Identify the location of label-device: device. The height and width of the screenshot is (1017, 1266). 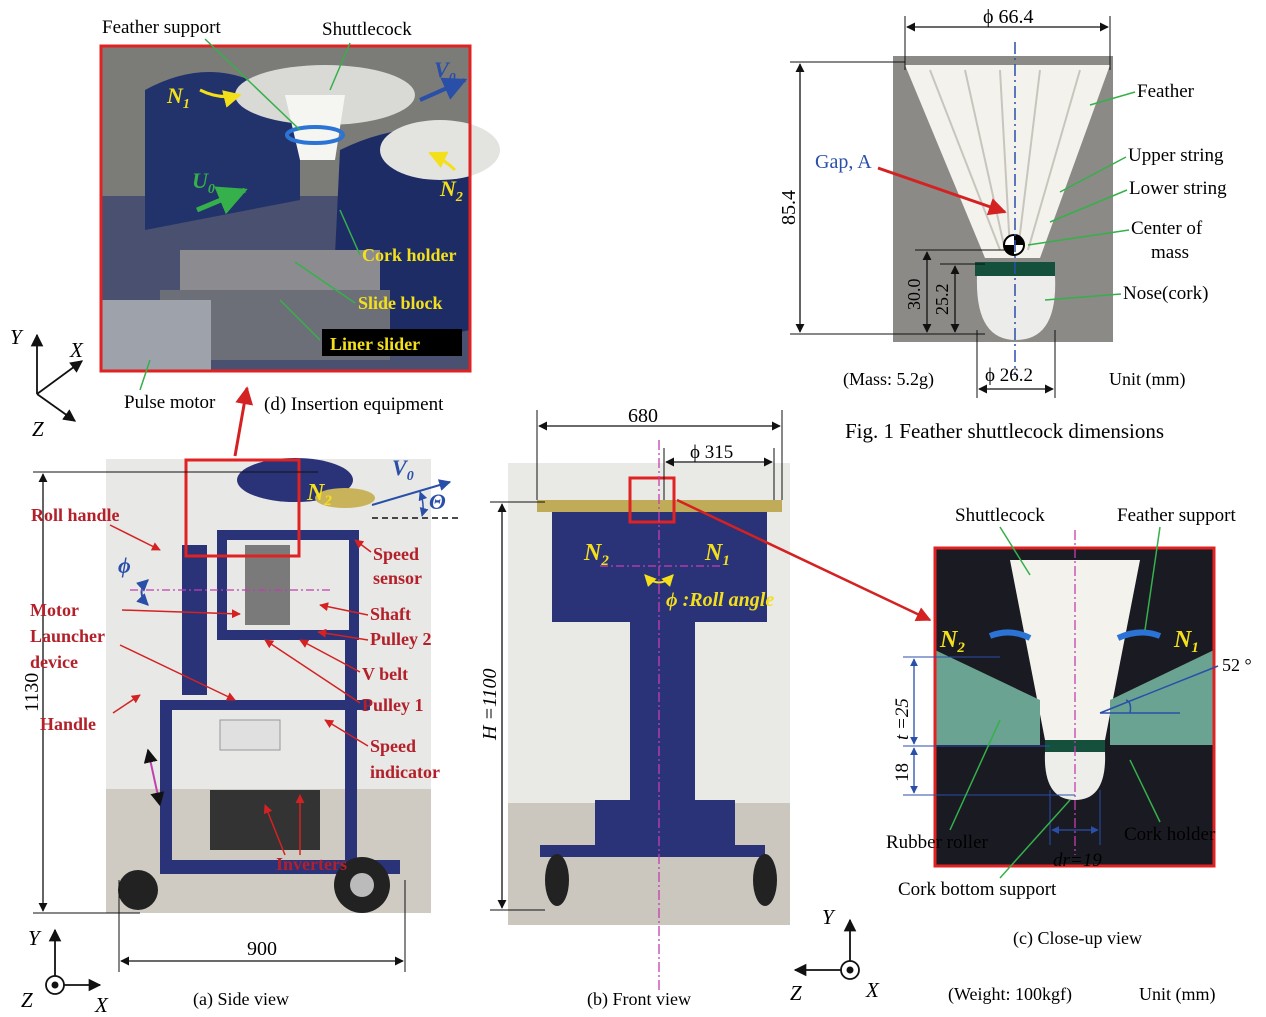
(54, 662).